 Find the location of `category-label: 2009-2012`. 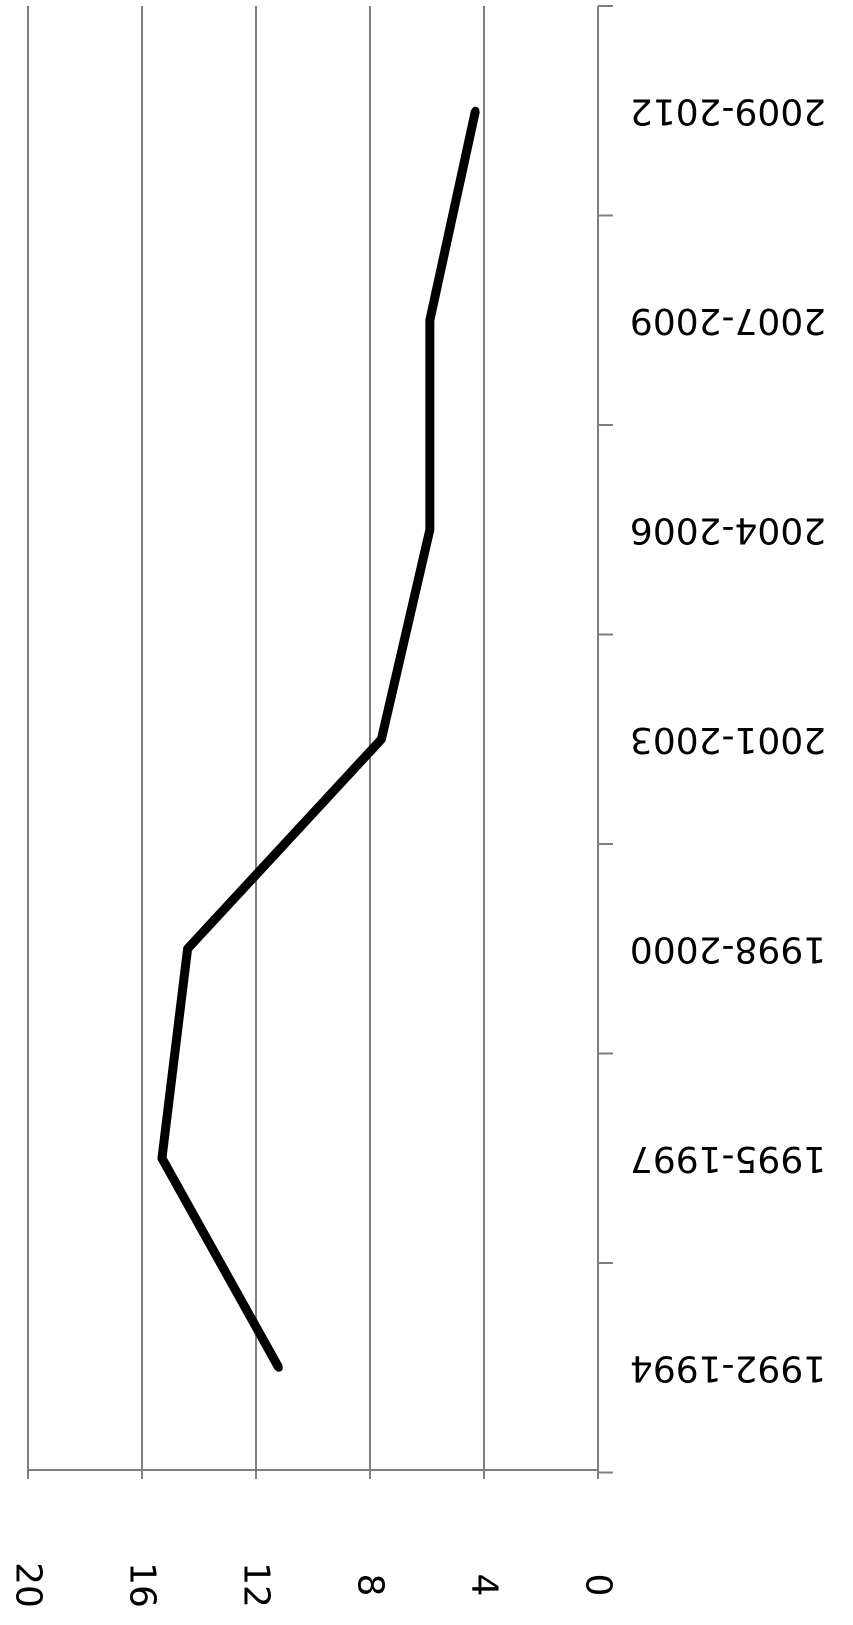

category-label: 2009-2012 is located at coordinates (728, 110).